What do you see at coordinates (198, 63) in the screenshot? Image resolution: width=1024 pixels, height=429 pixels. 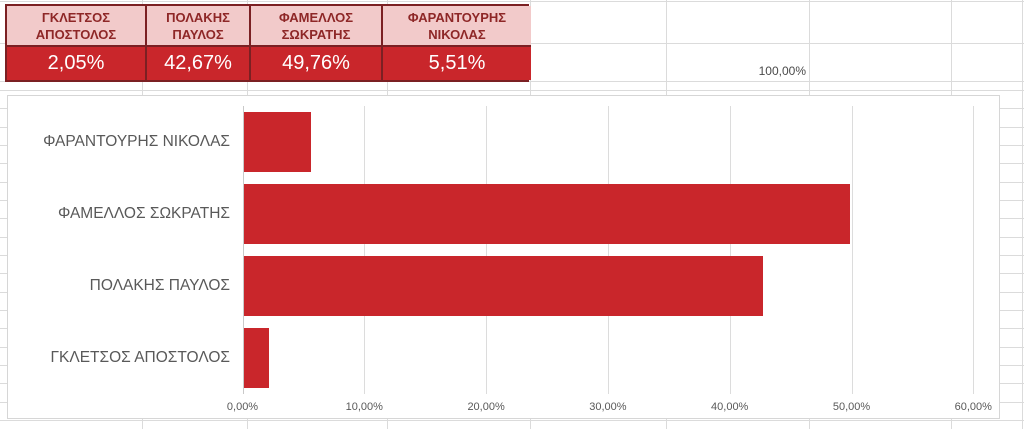 I see `candidate-percent-cell: 42,67%` at bounding box center [198, 63].